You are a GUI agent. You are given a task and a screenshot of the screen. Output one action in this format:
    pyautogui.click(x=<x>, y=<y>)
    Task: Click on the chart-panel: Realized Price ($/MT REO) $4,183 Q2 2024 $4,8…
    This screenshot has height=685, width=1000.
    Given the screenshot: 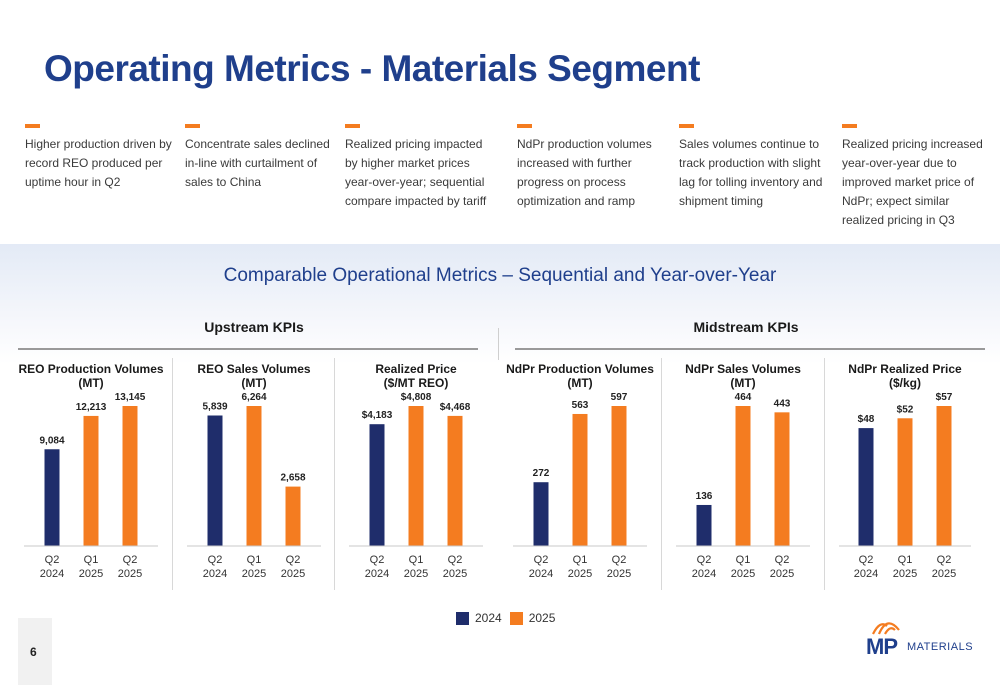 What is the action you would take?
    pyautogui.click(x=415, y=474)
    